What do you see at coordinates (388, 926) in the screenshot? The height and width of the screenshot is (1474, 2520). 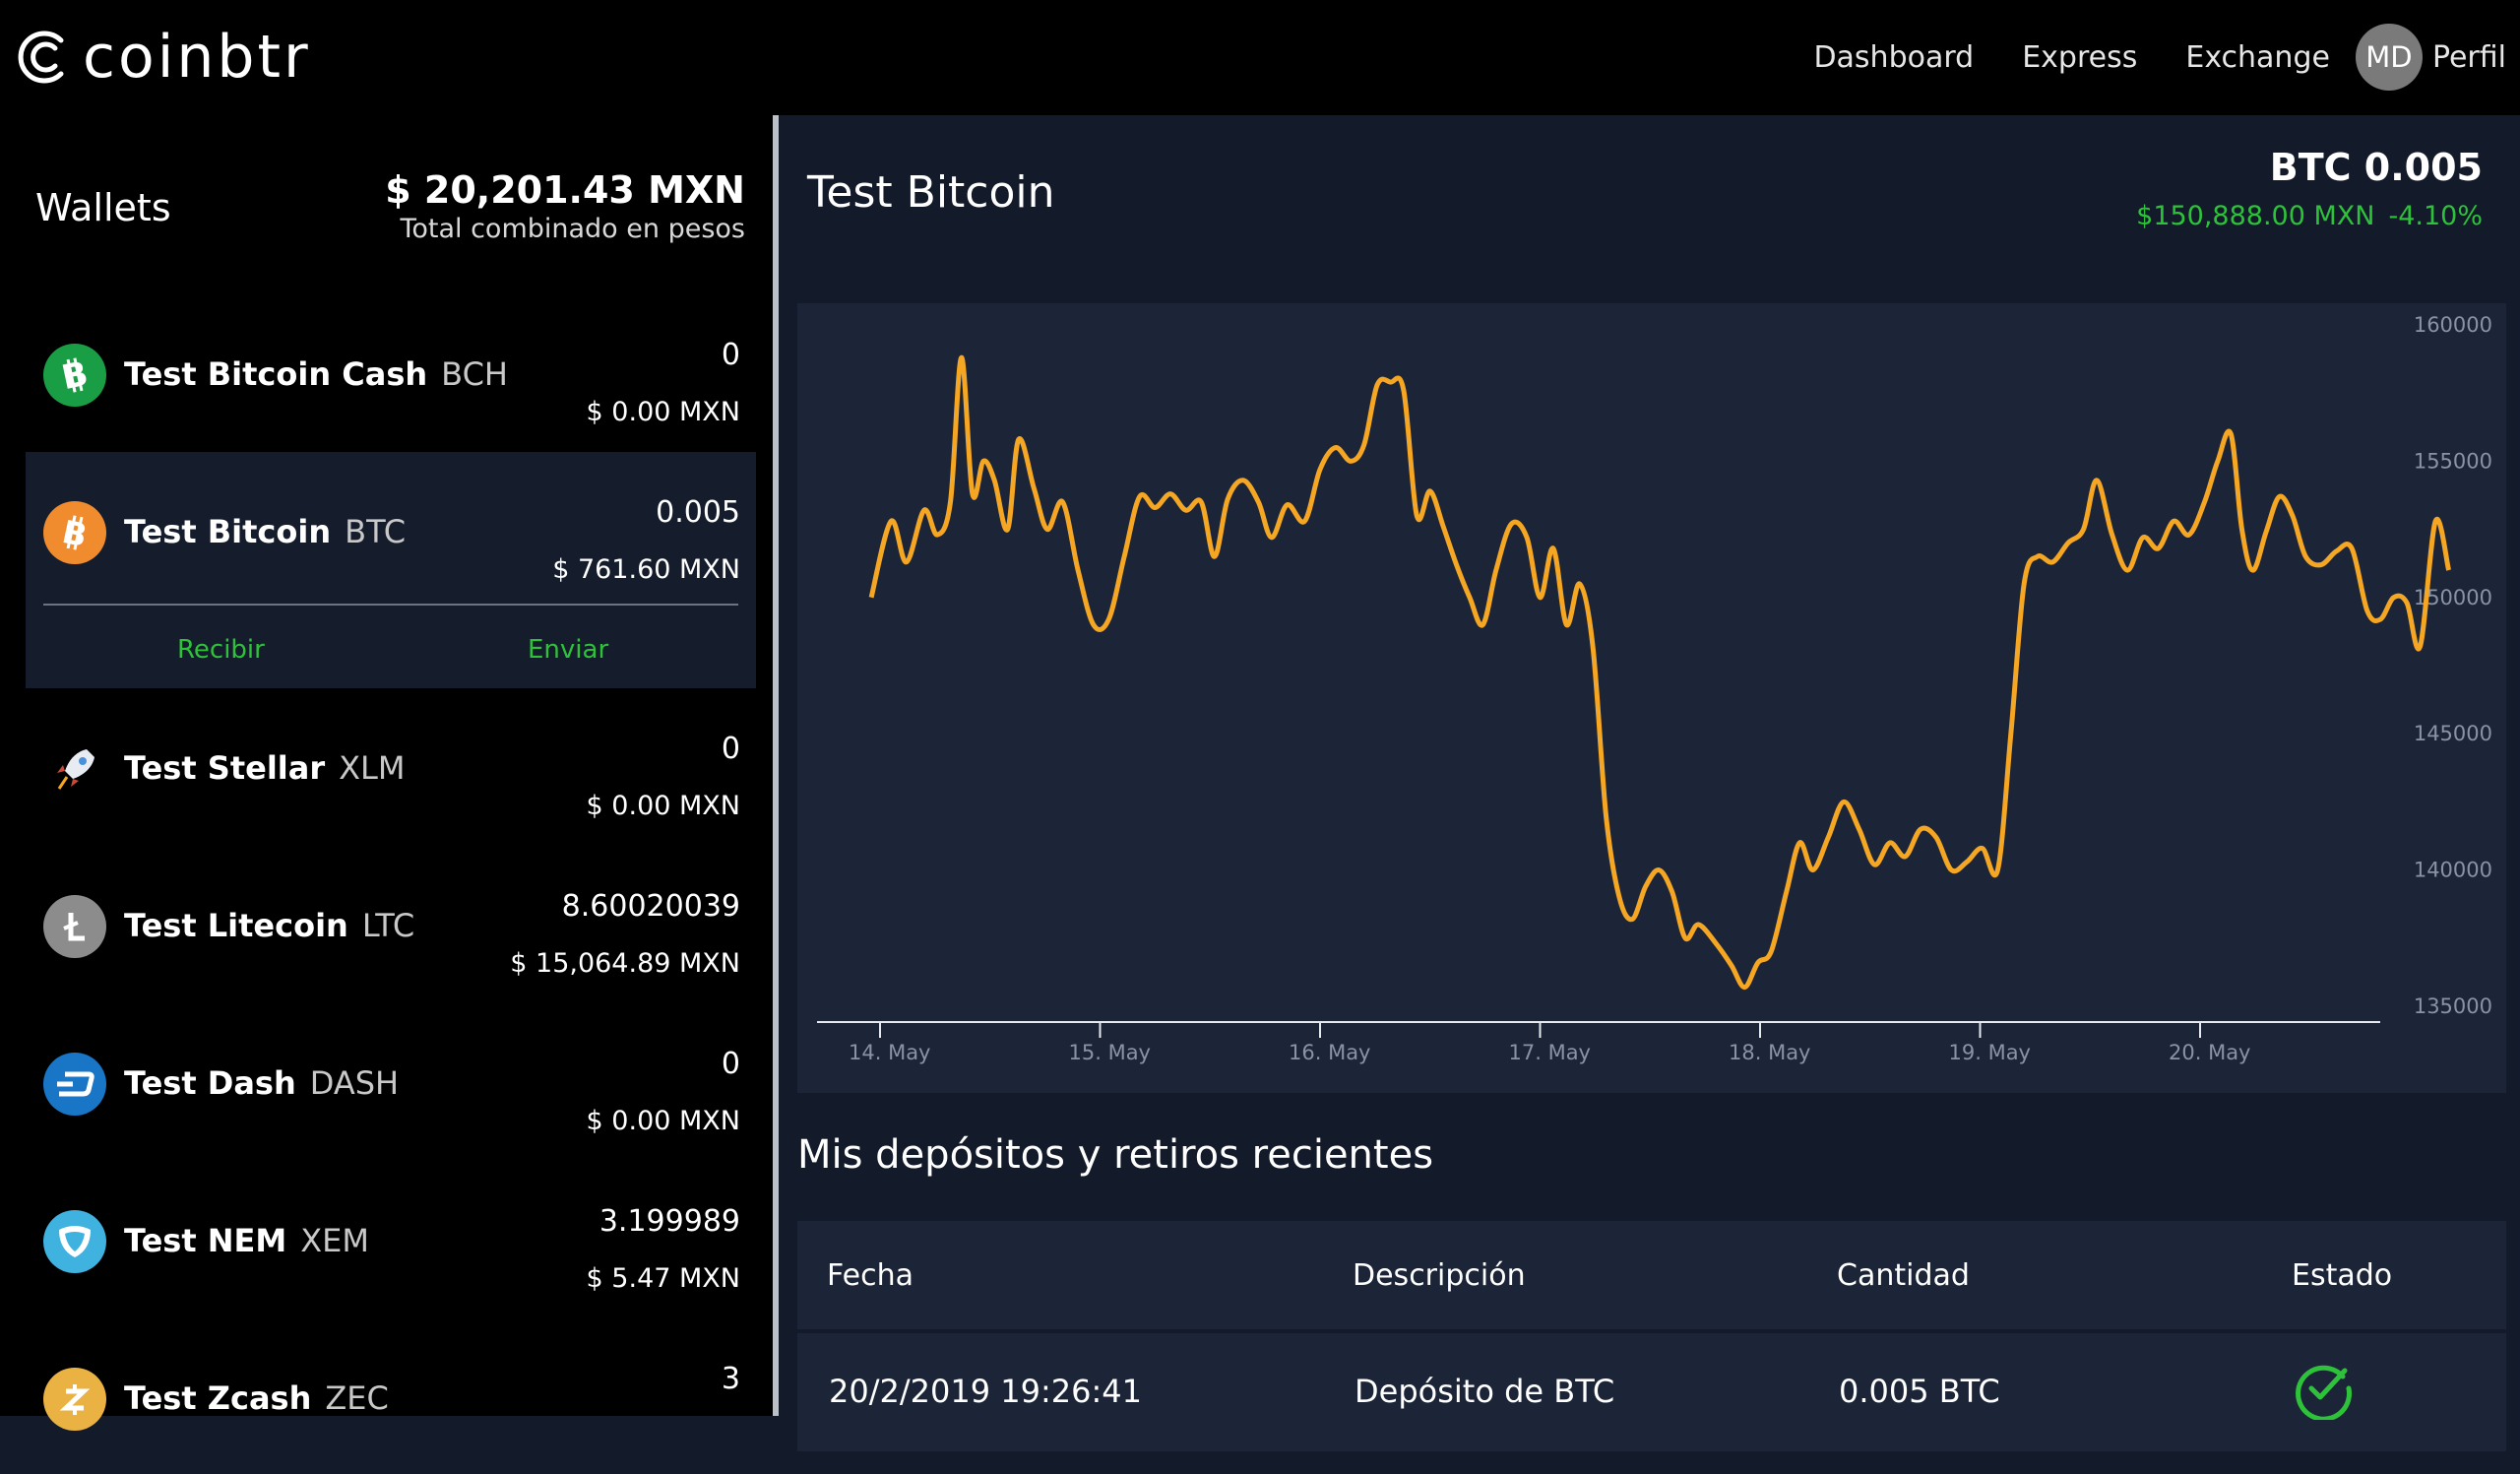 I see `wallet-symbol: LTC` at bounding box center [388, 926].